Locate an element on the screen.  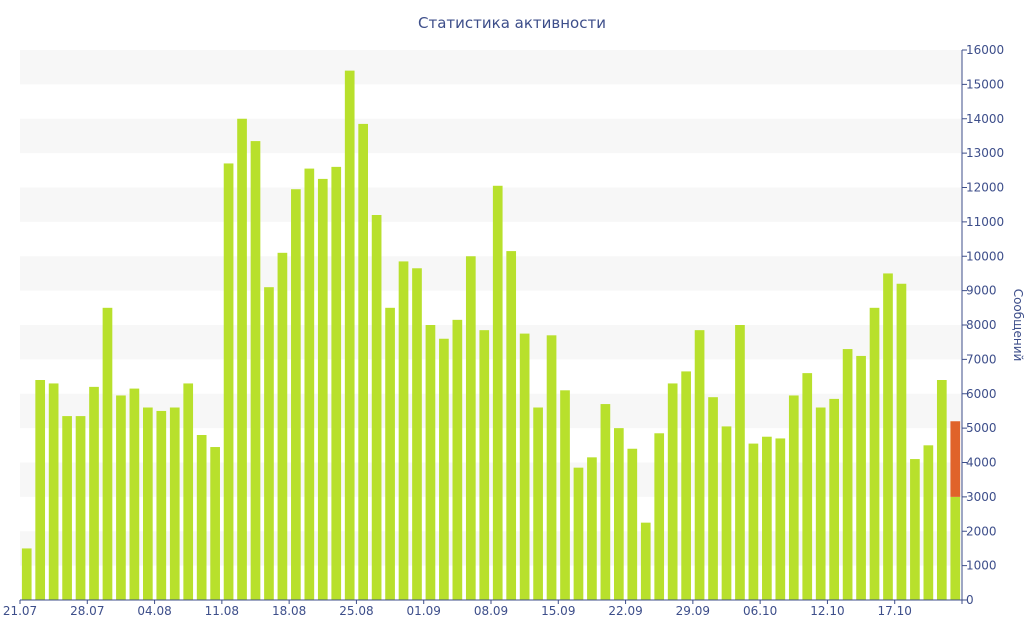
y-tick-label: 13000 is located at coordinates (985, 153).